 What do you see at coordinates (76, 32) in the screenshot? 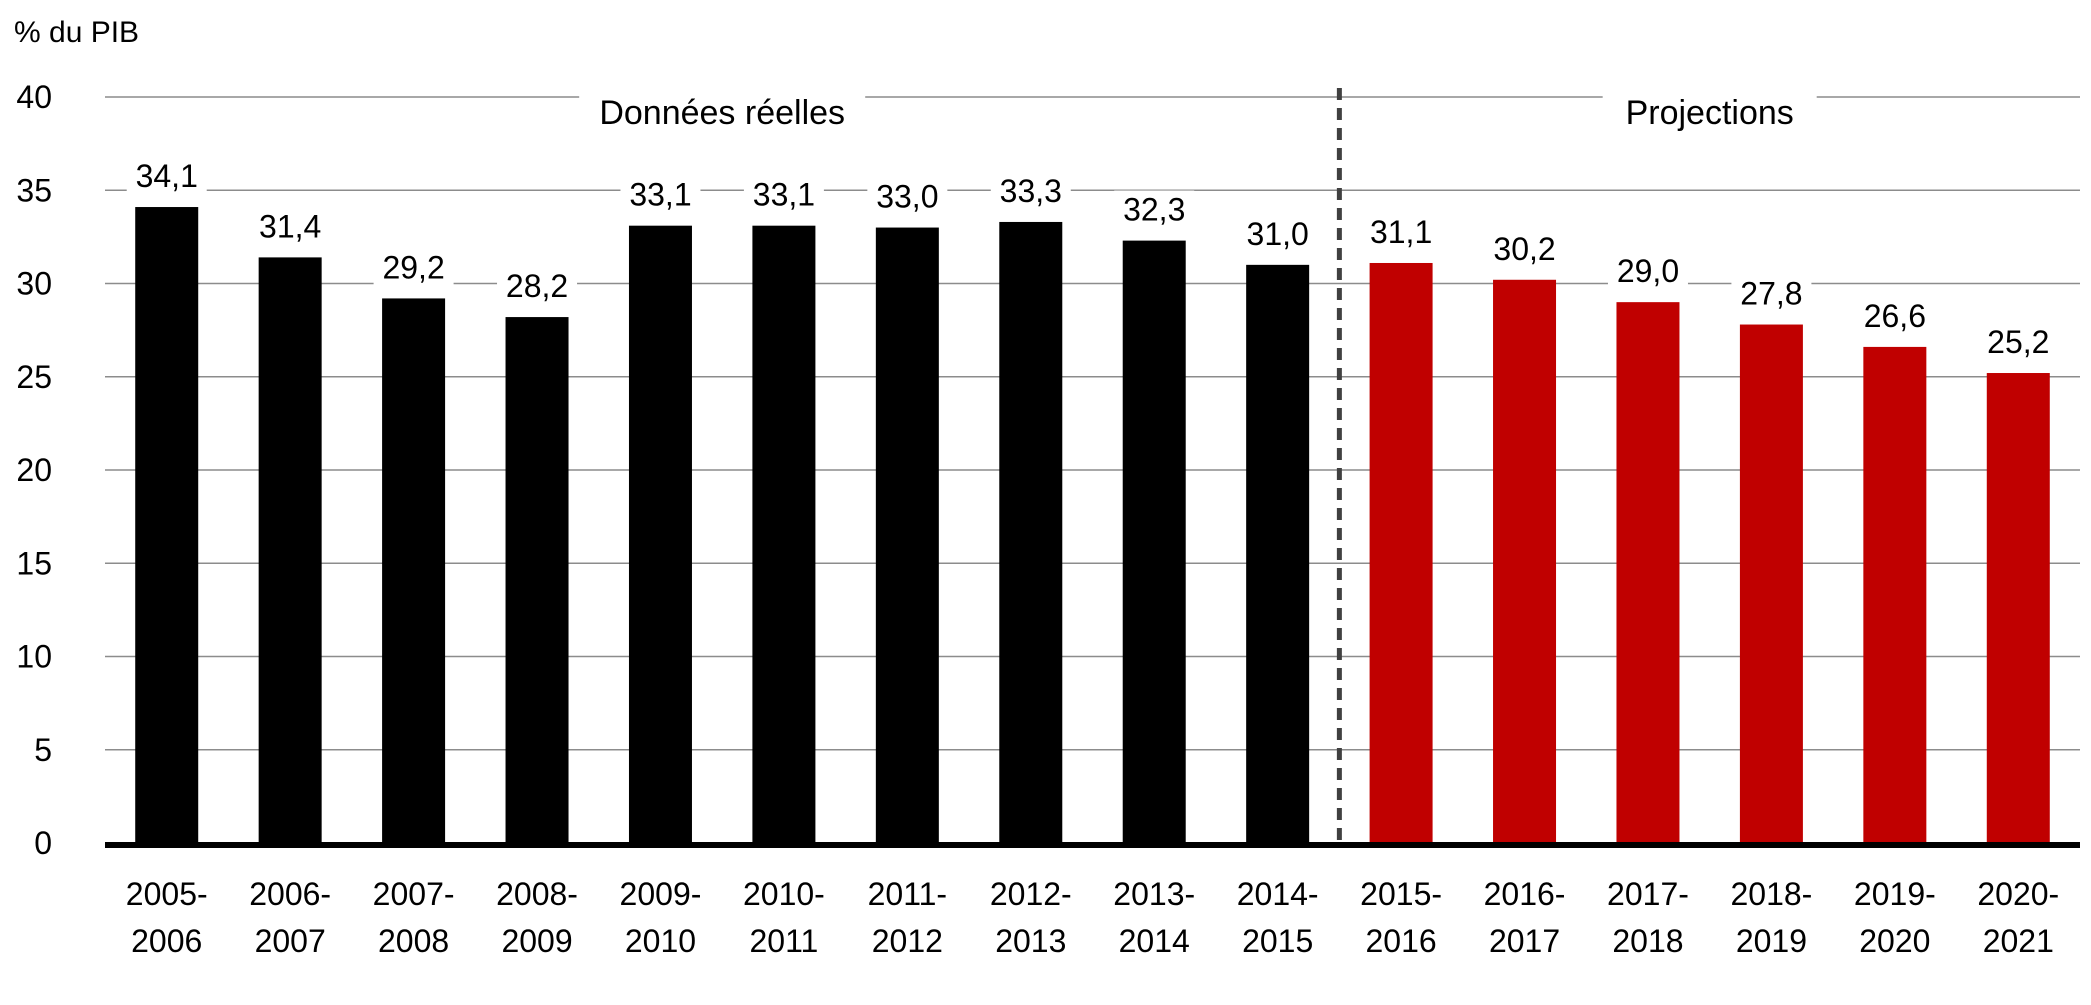
I see `y-axis-label: % du PIB` at bounding box center [76, 32].